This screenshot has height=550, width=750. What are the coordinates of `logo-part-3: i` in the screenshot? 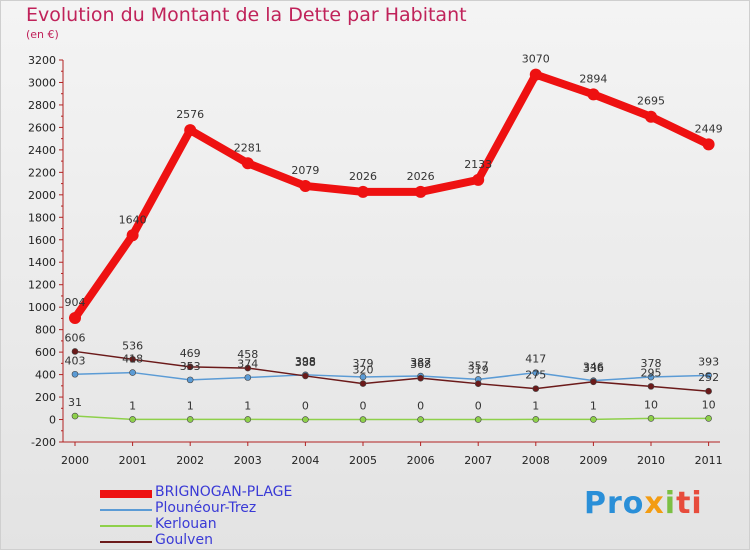 It's located at (670, 503).